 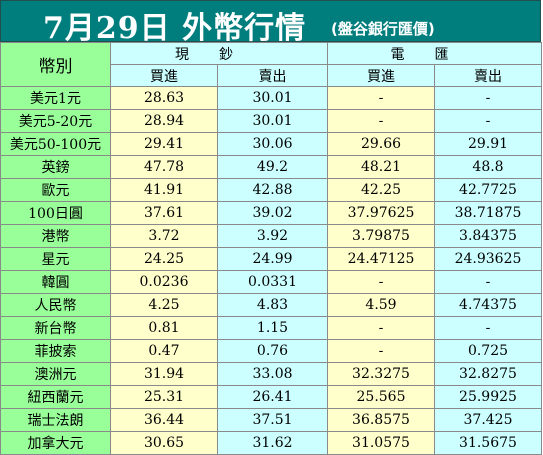 What do you see at coordinates (488, 167) in the screenshot?
I see `wire-sell-rate: 48.8` at bounding box center [488, 167].